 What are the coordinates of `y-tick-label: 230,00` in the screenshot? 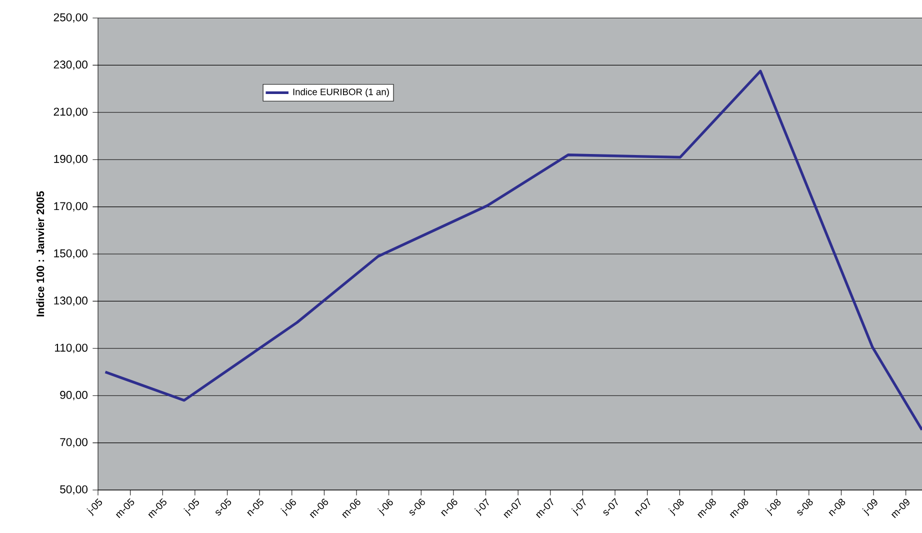 It's located at (71, 65).